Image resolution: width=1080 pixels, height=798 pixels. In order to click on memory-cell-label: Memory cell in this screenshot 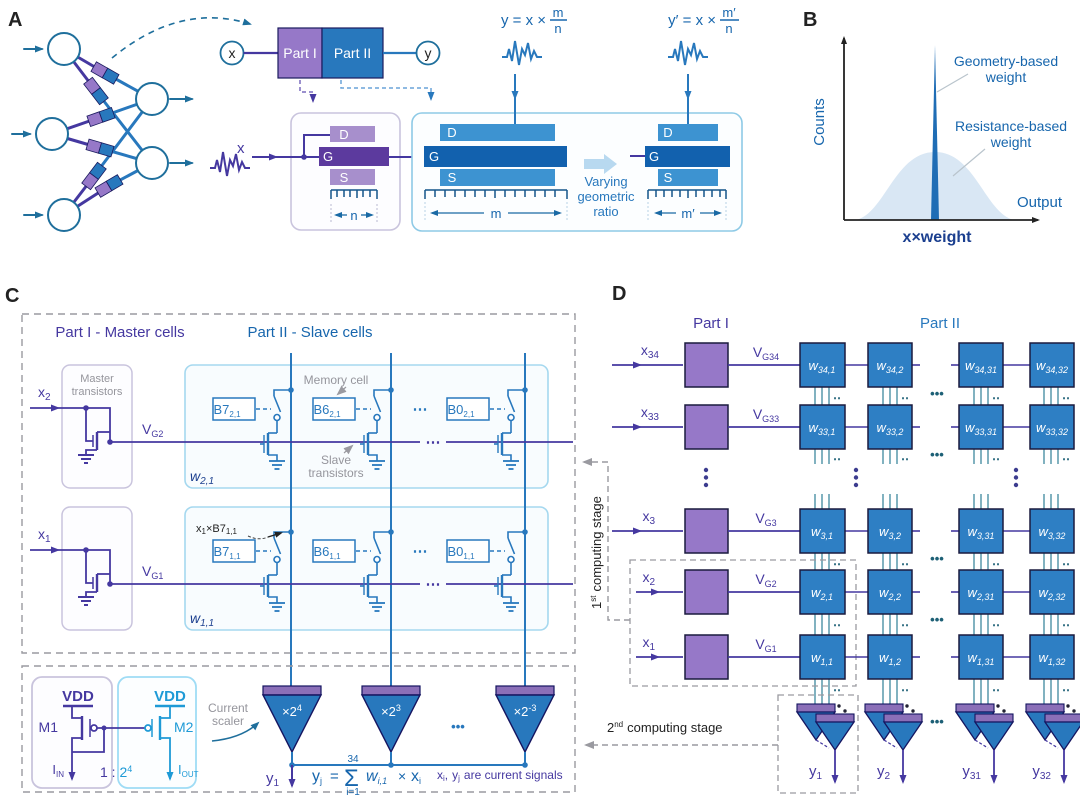, I will do `click(336, 380)`.